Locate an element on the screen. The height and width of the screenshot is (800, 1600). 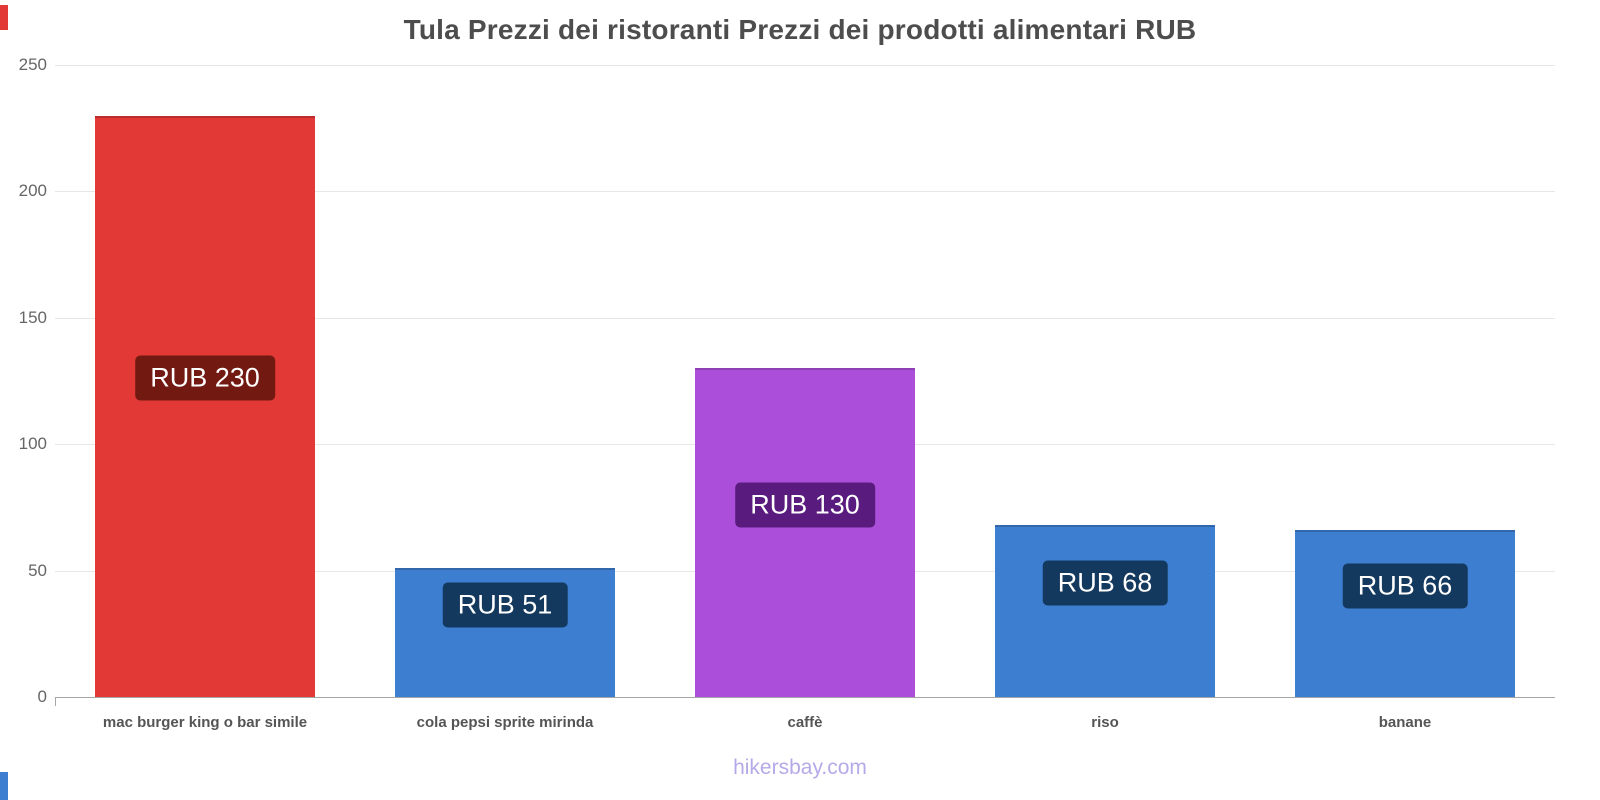
y-tick-label: 100 is located at coordinates (32, 444).